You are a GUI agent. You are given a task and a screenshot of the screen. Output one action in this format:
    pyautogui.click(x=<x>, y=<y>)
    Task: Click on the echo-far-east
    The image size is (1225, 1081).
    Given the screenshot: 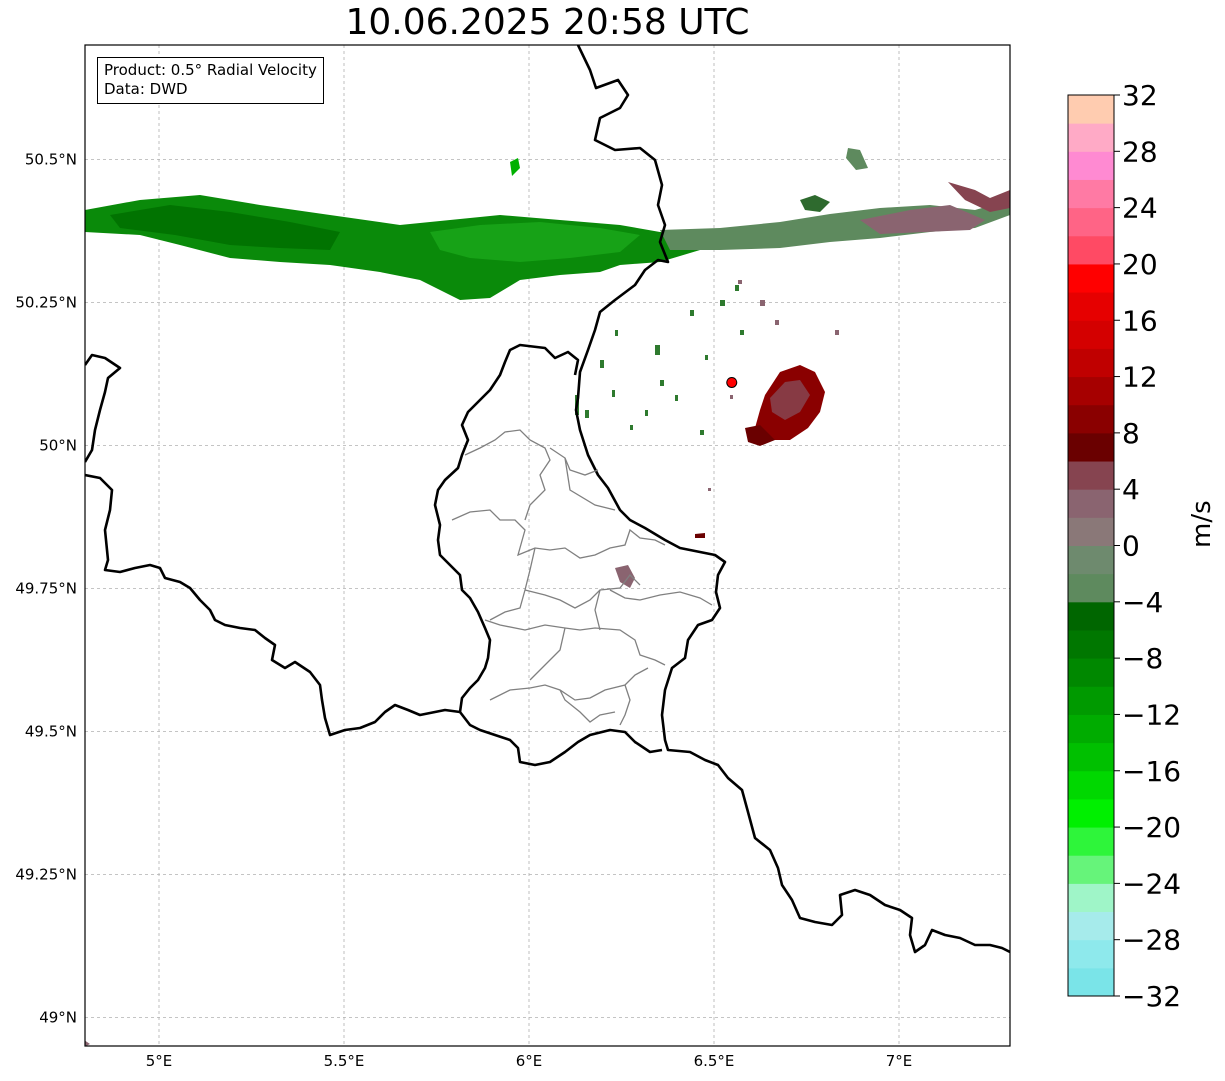 What is the action you would take?
    pyautogui.click(x=979, y=197)
    